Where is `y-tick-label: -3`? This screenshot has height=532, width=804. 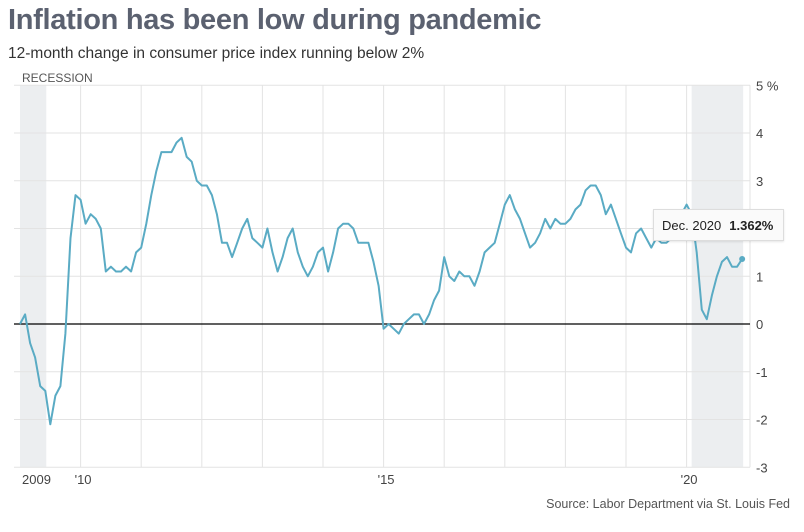
y-tick-label: -3 is located at coordinates (762, 467).